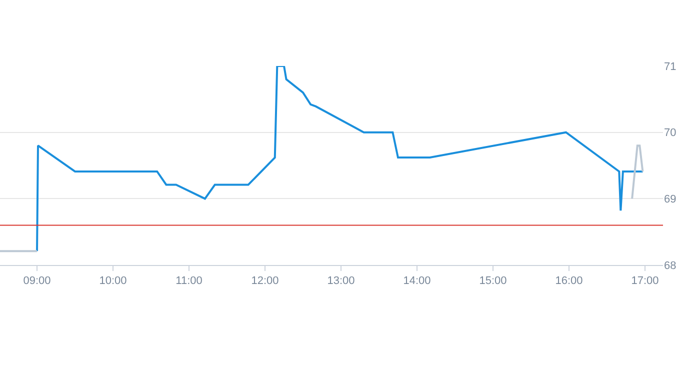 The image size is (693, 365). I want to click on x-tick-label: 14:00, so click(417, 281).